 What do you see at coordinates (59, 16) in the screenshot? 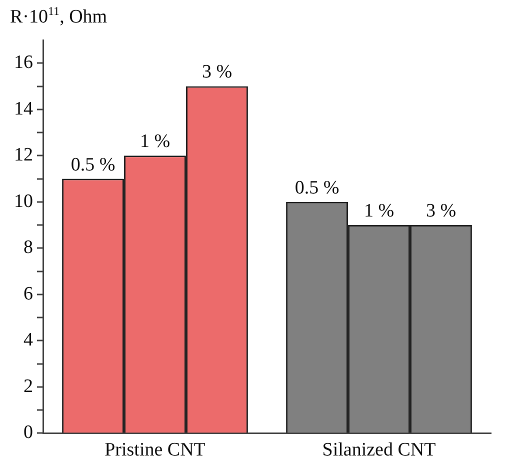
I see `y-axis-title: R·10$^{11}$, Ohm` at bounding box center [59, 16].